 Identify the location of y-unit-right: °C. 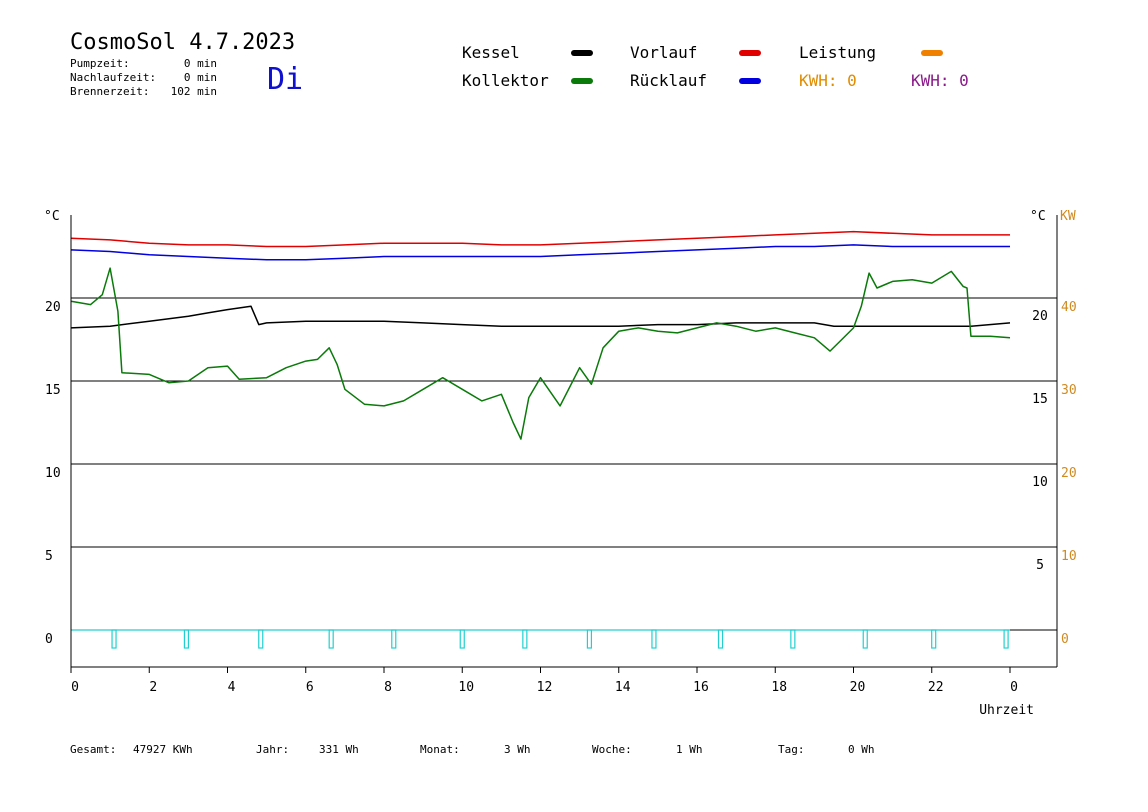
(1038, 216).